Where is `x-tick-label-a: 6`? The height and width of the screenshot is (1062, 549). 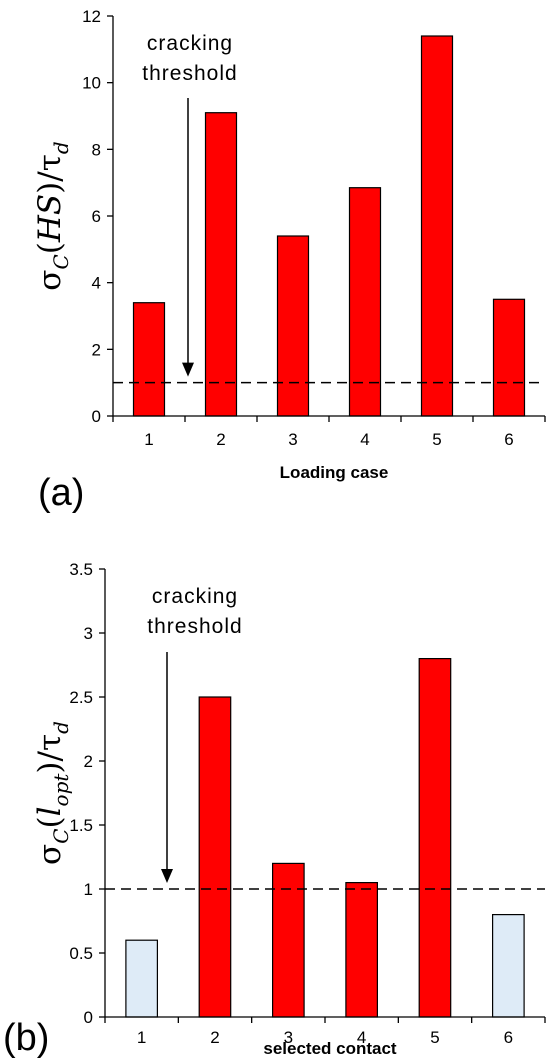 x-tick-label-a: 6 is located at coordinates (508, 439).